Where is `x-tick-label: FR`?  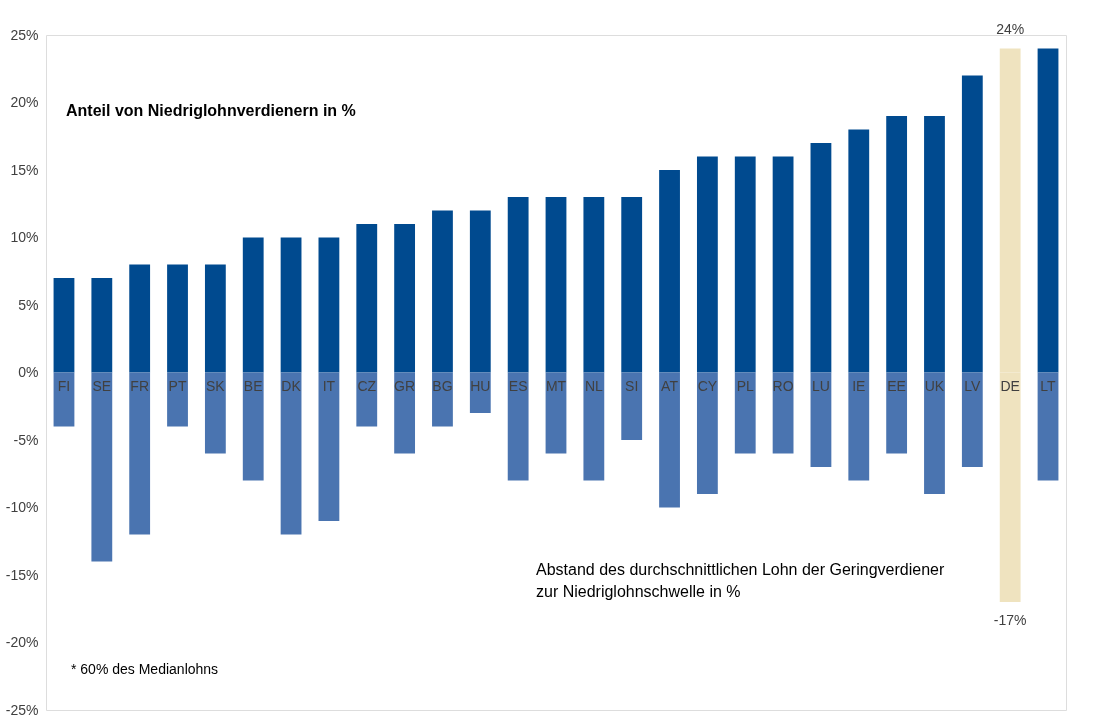
x-tick-label: FR is located at coordinates (140, 385).